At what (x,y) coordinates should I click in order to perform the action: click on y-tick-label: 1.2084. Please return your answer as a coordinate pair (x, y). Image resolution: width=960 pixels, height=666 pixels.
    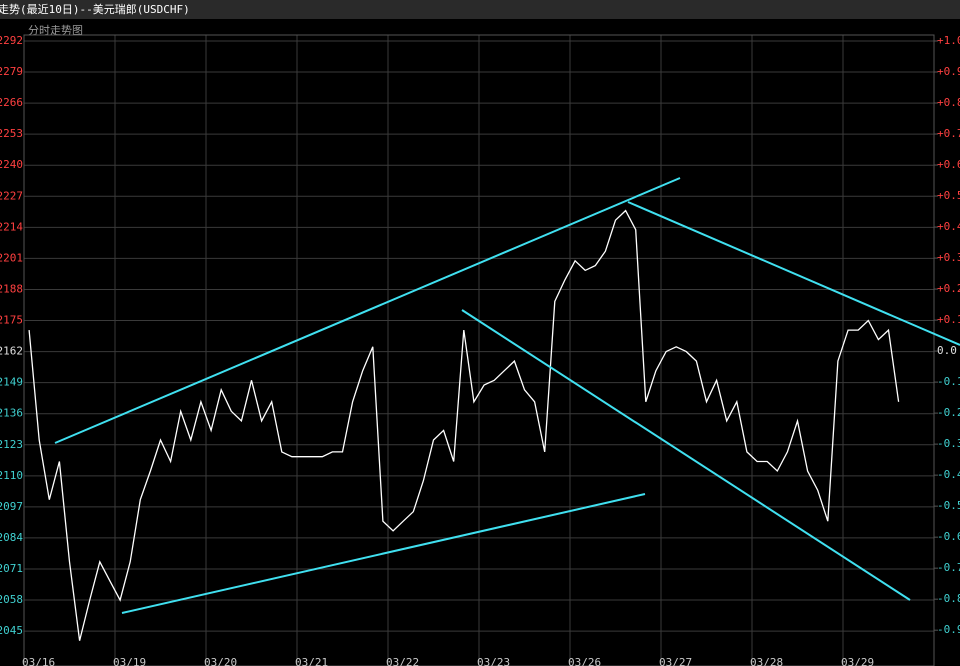
    Looking at the image, I should click on (11, 537).